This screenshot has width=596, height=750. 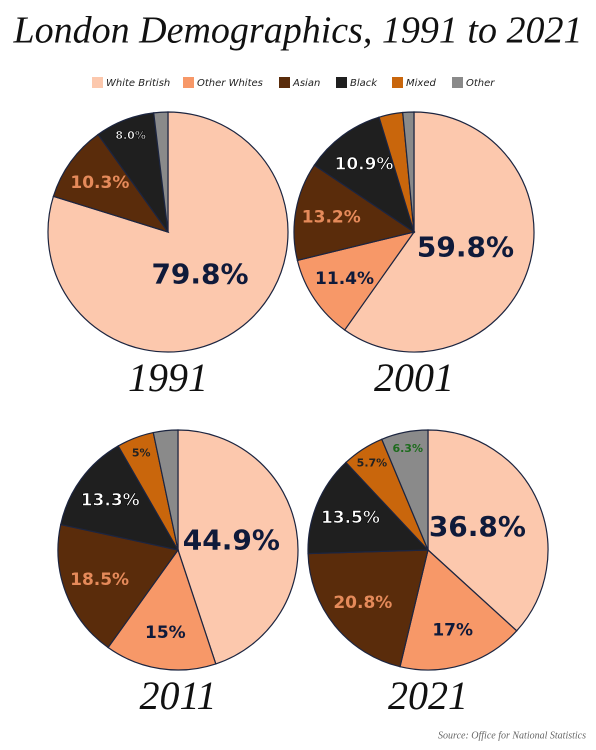 I want to click on data-label: 8.0%, so click(x=130, y=135).